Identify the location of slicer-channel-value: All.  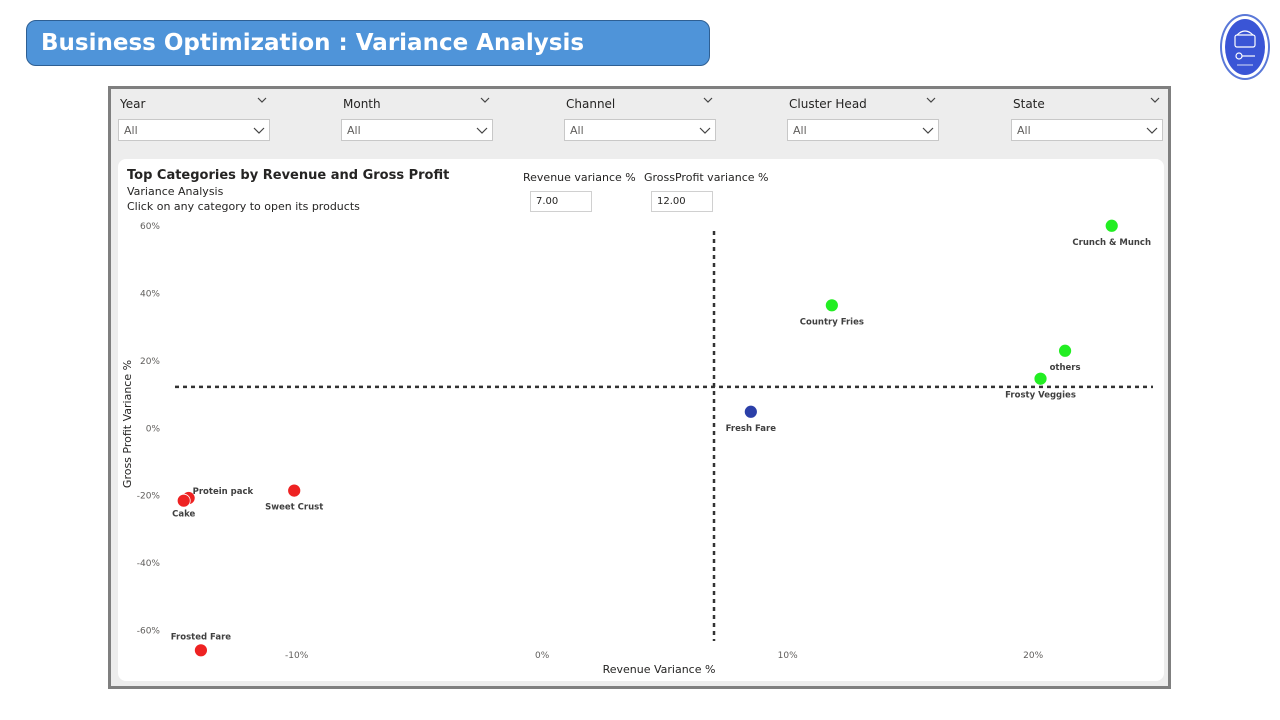
(577, 130).